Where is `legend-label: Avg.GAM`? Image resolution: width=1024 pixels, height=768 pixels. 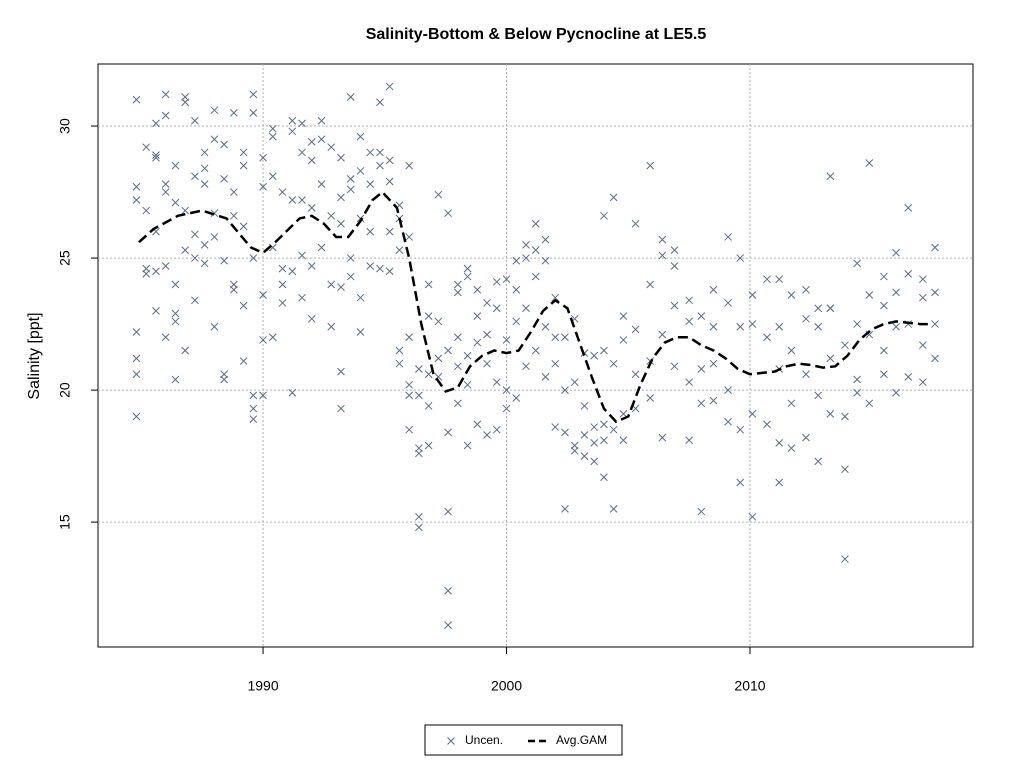 legend-label: Avg.GAM is located at coordinates (581, 740).